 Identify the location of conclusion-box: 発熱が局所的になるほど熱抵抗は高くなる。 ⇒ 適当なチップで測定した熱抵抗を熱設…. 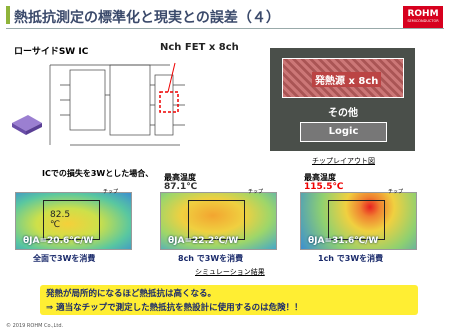
(229, 300).